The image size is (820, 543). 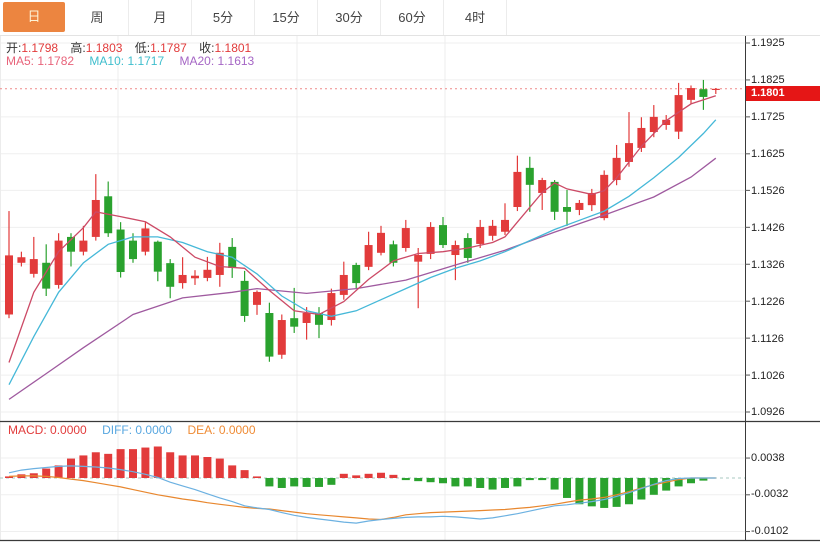 I want to click on macd-info-line: MACD: 0.0000 DIFF: 0.0000 DEA: 0.0000, so click(x=132, y=430).